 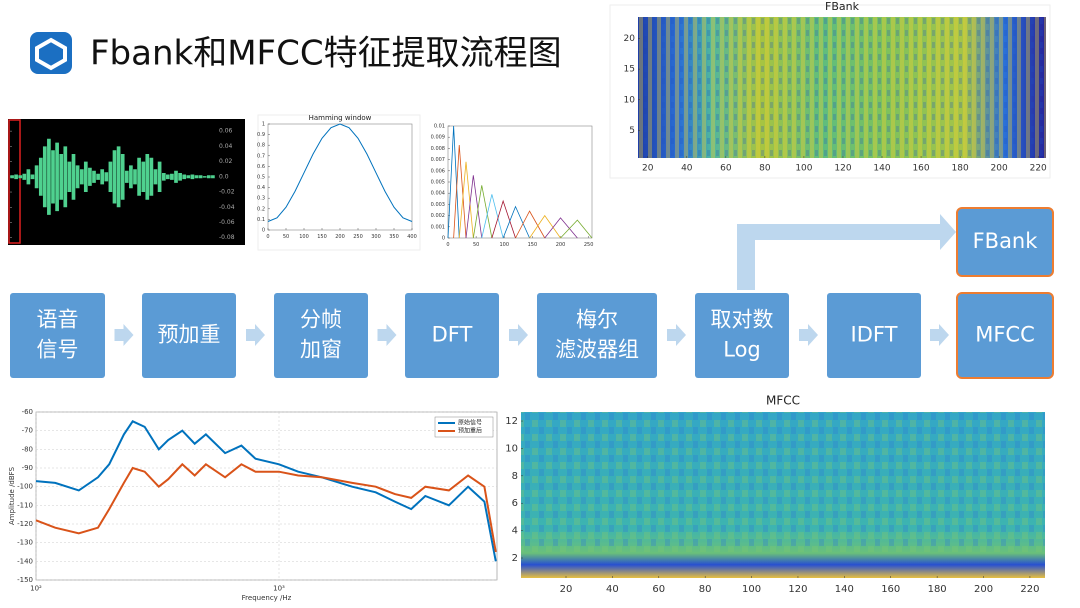 I want to click on x-tick-label: 50, so click(x=476, y=245).